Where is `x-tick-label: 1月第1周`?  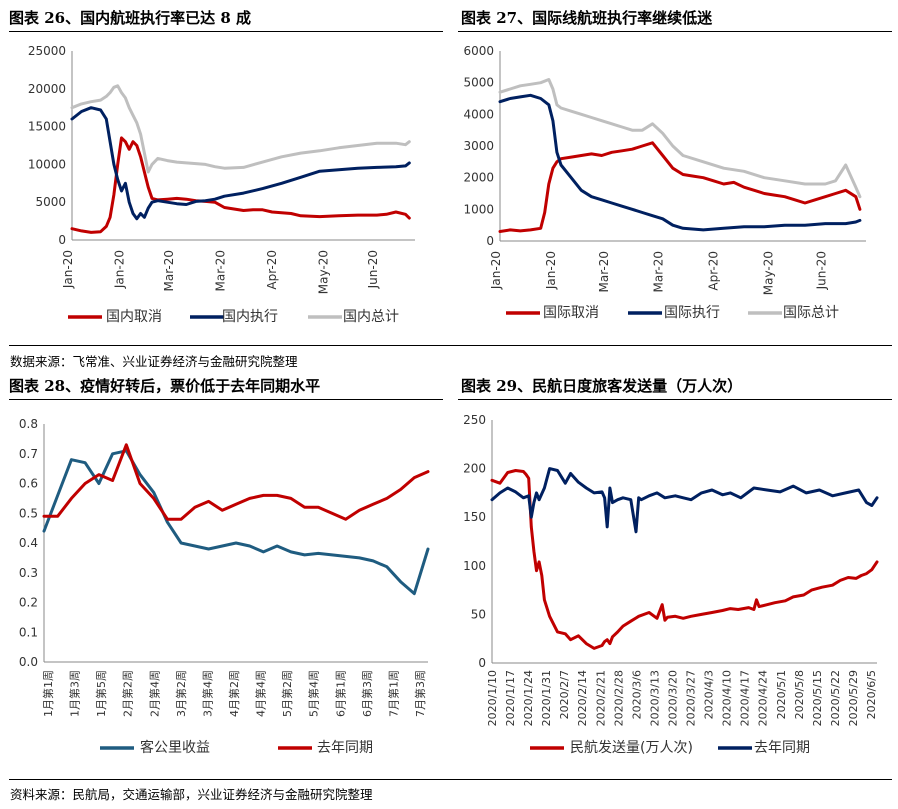 x-tick-label: 1月第1周 is located at coordinates (48, 693).